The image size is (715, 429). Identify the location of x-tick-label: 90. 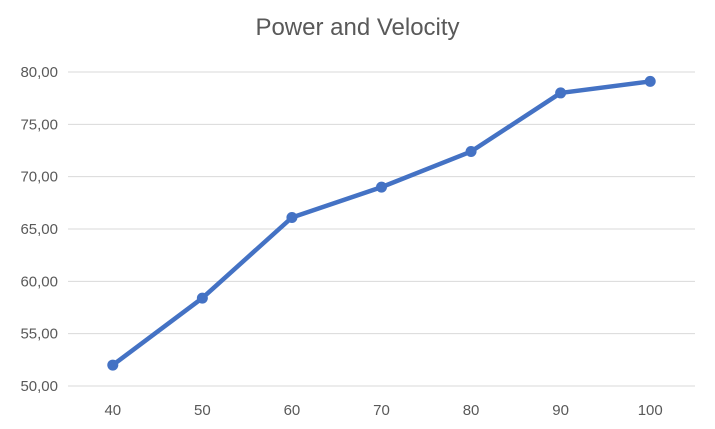
(560, 410).